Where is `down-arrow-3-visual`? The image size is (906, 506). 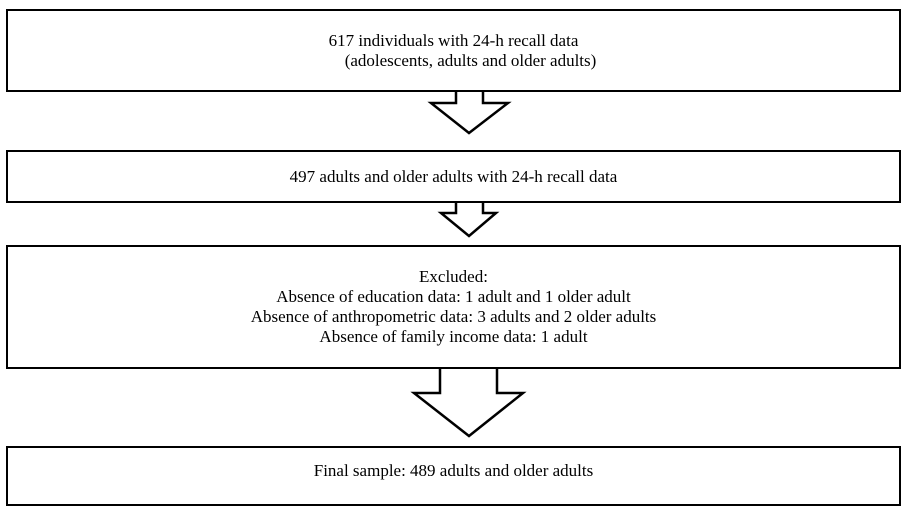
down-arrow-3-visual is located at coordinates (468, 403).